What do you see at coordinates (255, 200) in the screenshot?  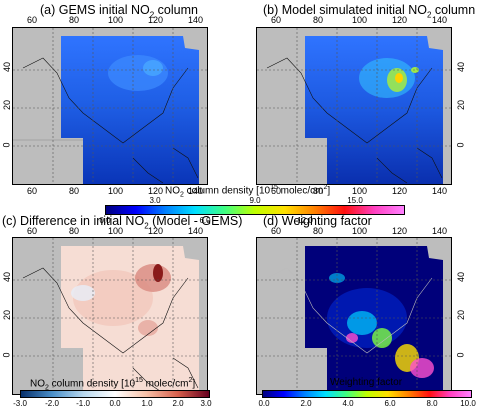 I see `colorbar-top-tick: 9.0` at bounding box center [255, 200].